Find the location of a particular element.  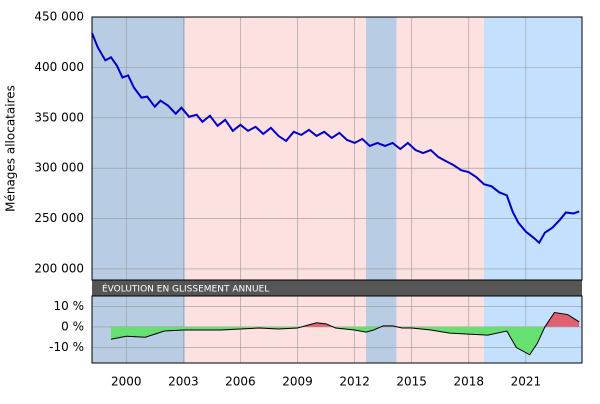

y-tick-label: 250 000 is located at coordinates (59, 218).